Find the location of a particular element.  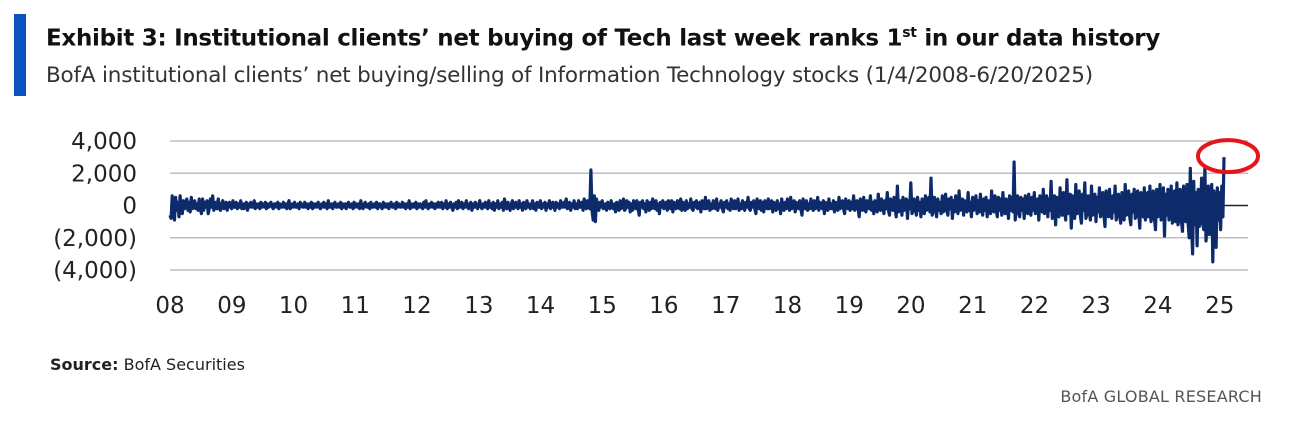

title-end: in our data history is located at coordinates (1038, 38).